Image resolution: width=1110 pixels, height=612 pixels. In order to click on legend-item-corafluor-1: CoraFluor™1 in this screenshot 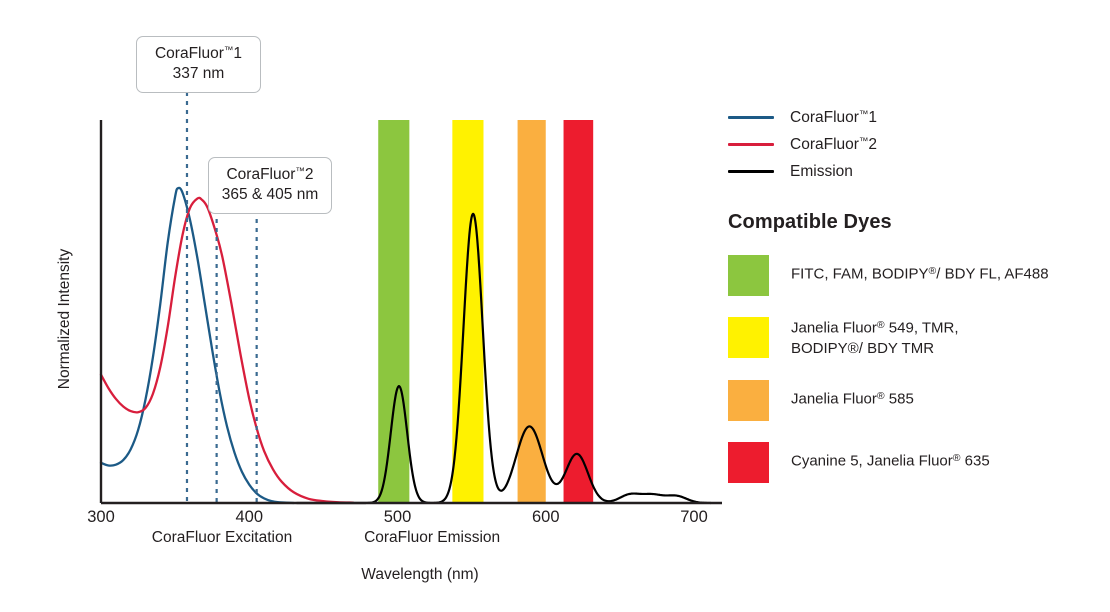, I will do `click(919, 117)`.